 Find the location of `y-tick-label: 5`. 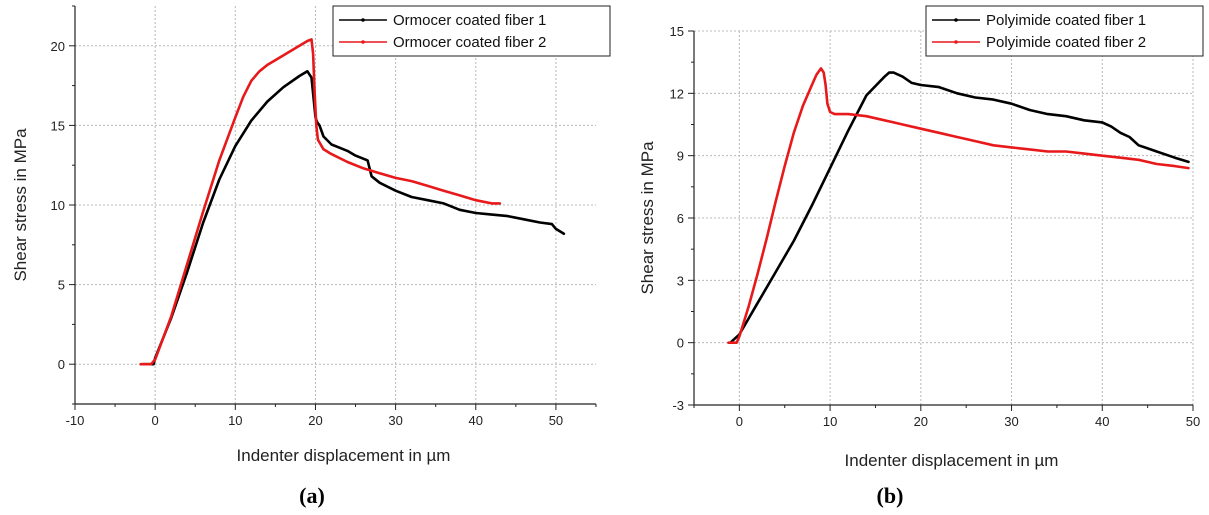

y-tick-label: 5 is located at coordinates (61, 285).